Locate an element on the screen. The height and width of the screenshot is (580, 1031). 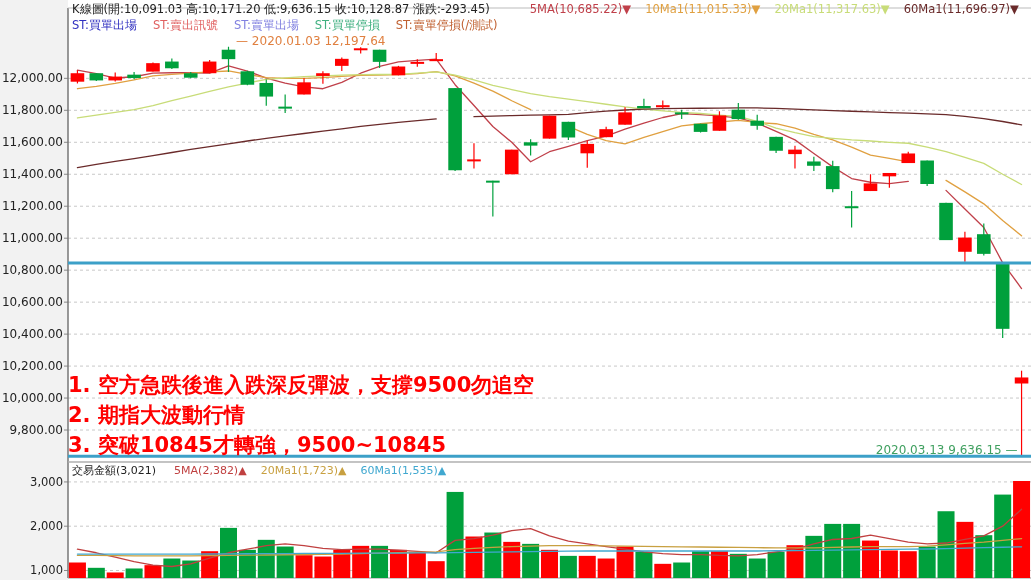
y-tick-label: 1,000 is located at coordinates (46, 570).